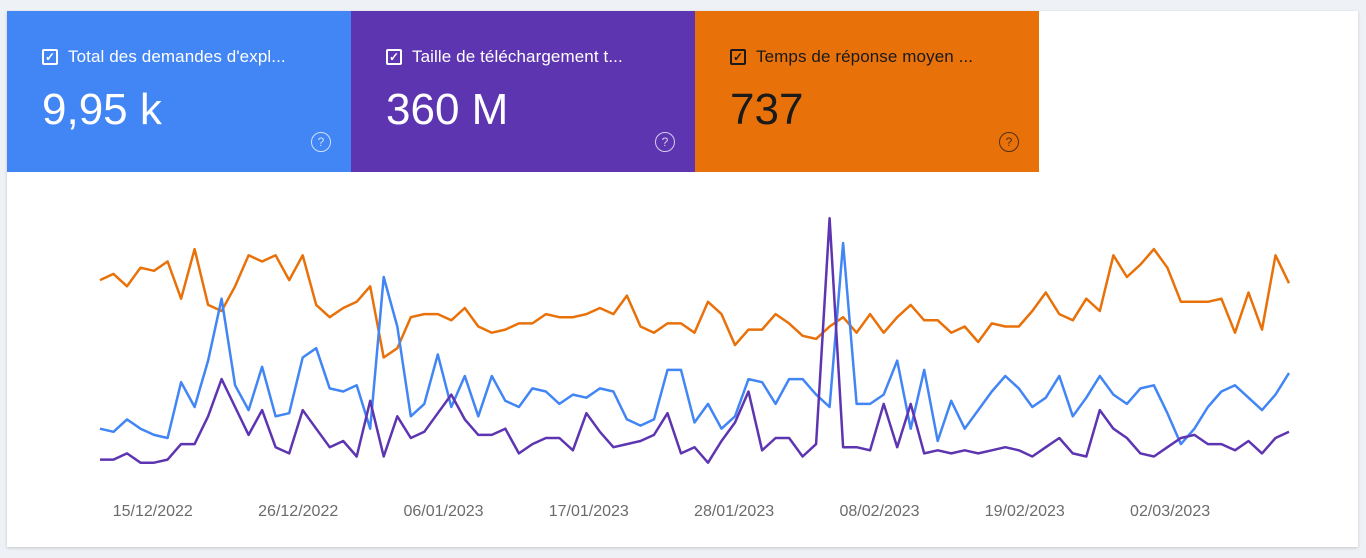 The height and width of the screenshot is (558, 1366). What do you see at coordinates (879, 511) in the screenshot?
I see `x-tick-label: 08/02/2023` at bounding box center [879, 511].